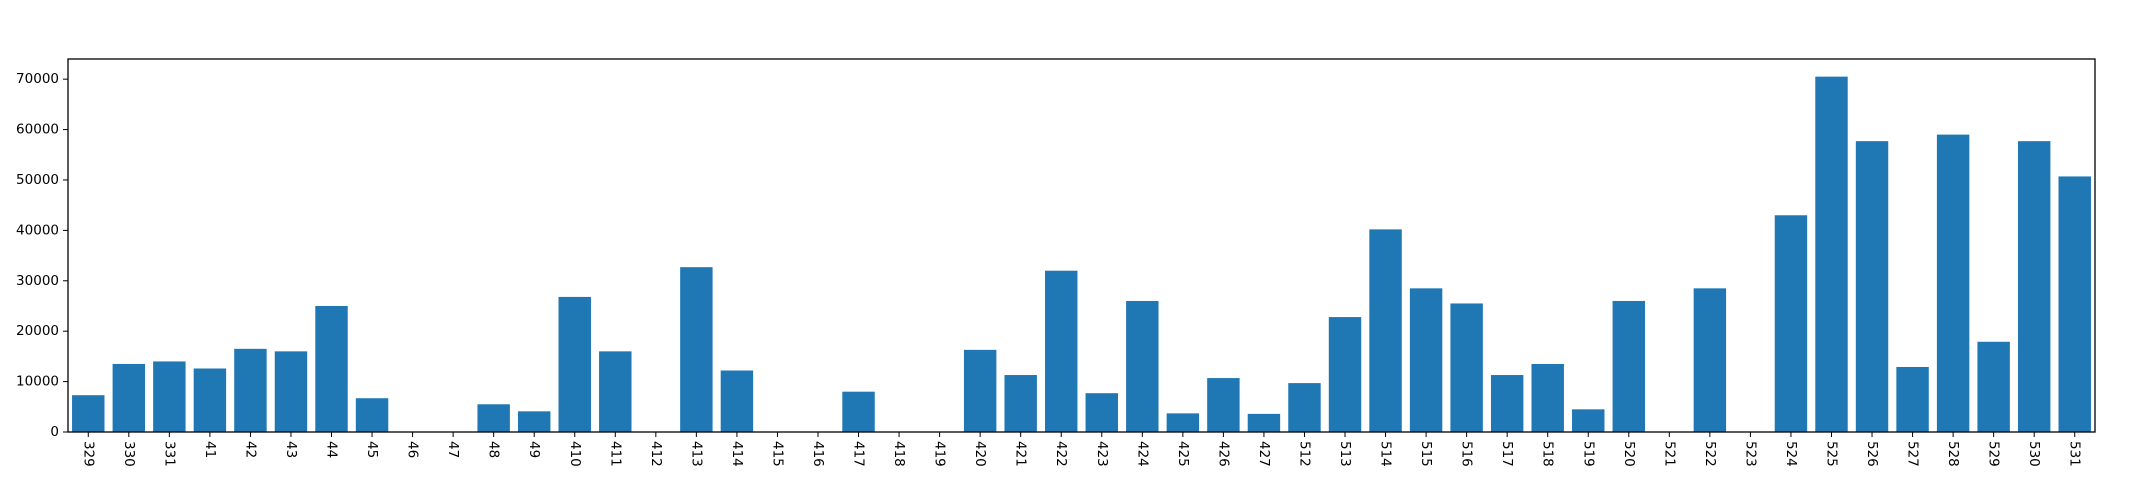  Describe the element at coordinates (1791, 454) in the screenshot. I see `x-tick-label: 524` at that location.